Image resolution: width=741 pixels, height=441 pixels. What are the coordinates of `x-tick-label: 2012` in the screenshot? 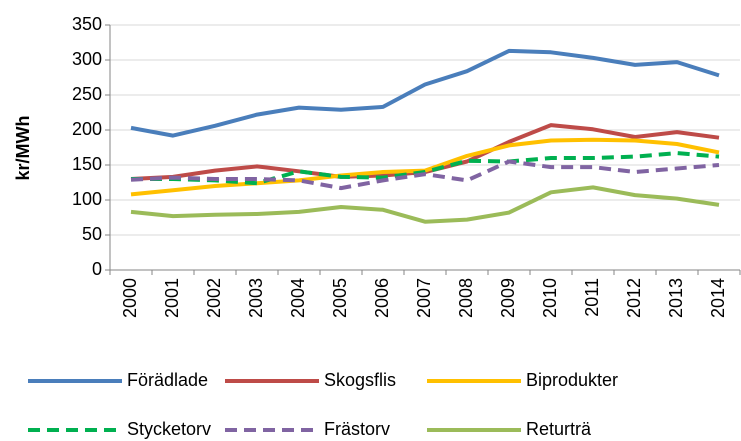 It's located at (634, 298).